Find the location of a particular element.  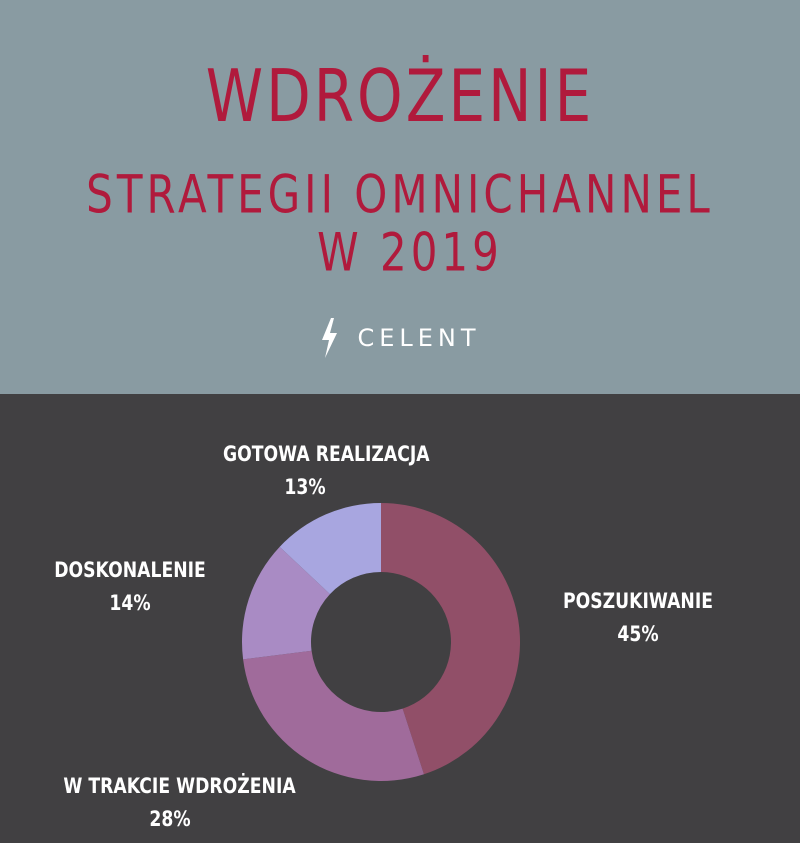

label-poszukiwanie: POSZUKIWANIE is located at coordinates (638, 601).